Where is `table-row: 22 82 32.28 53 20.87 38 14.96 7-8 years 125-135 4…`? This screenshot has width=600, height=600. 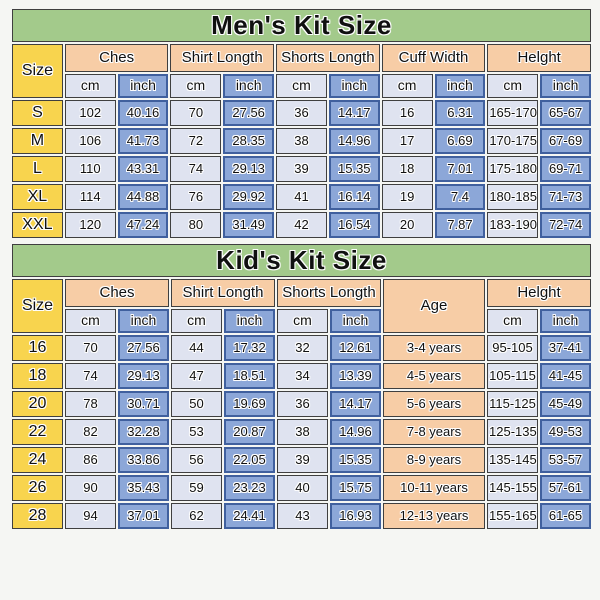 table-row: 22 82 32.28 53 20.87 38 14.96 7-8 years 125-135 4… is located at coordinates (301, 432).